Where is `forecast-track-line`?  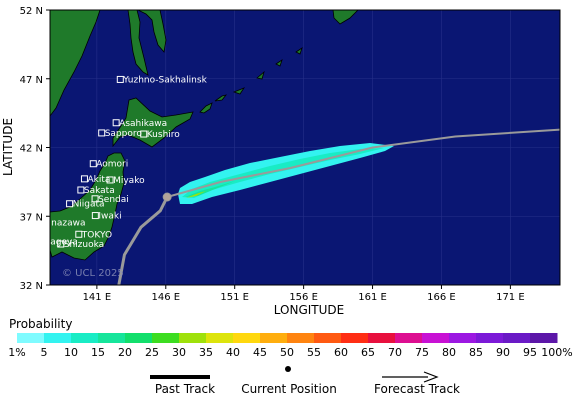
forecast-track-line is located at coordinates (363, 163).